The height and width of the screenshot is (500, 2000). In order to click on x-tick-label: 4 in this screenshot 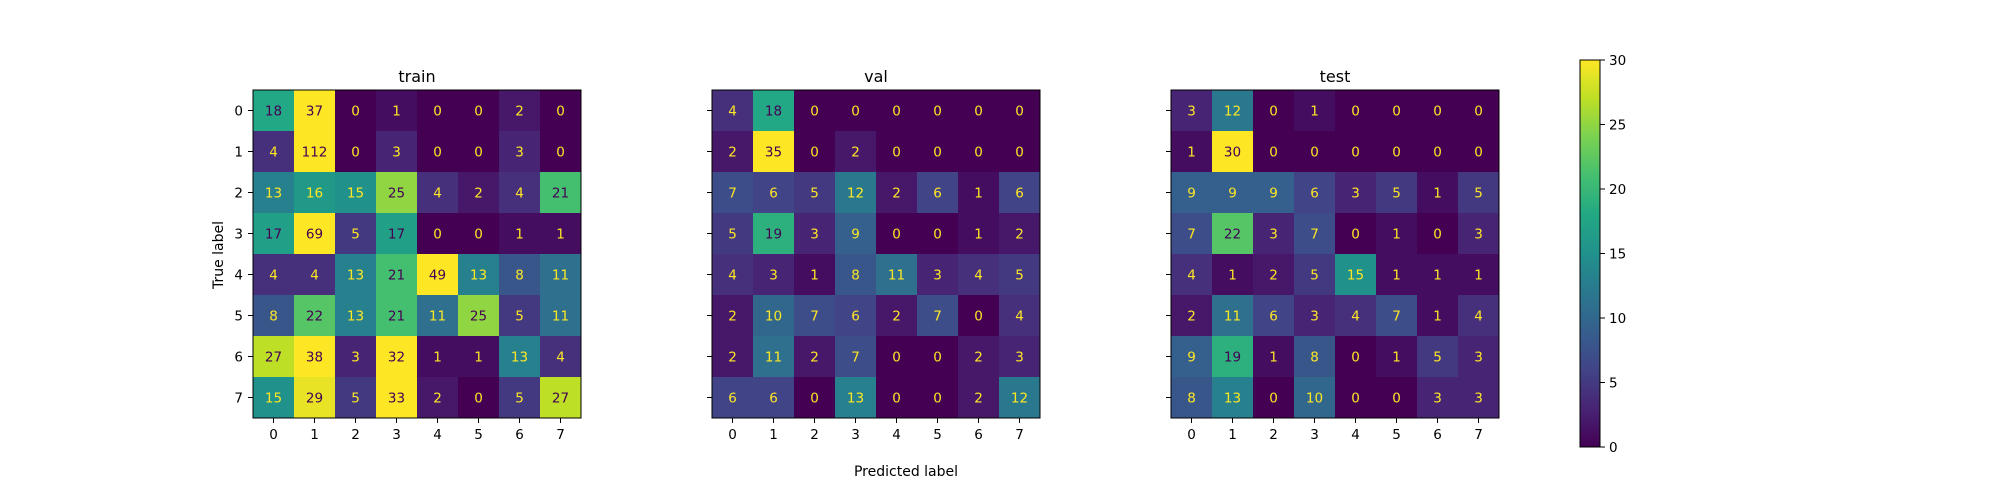, I will do `click(1355, 435)`.